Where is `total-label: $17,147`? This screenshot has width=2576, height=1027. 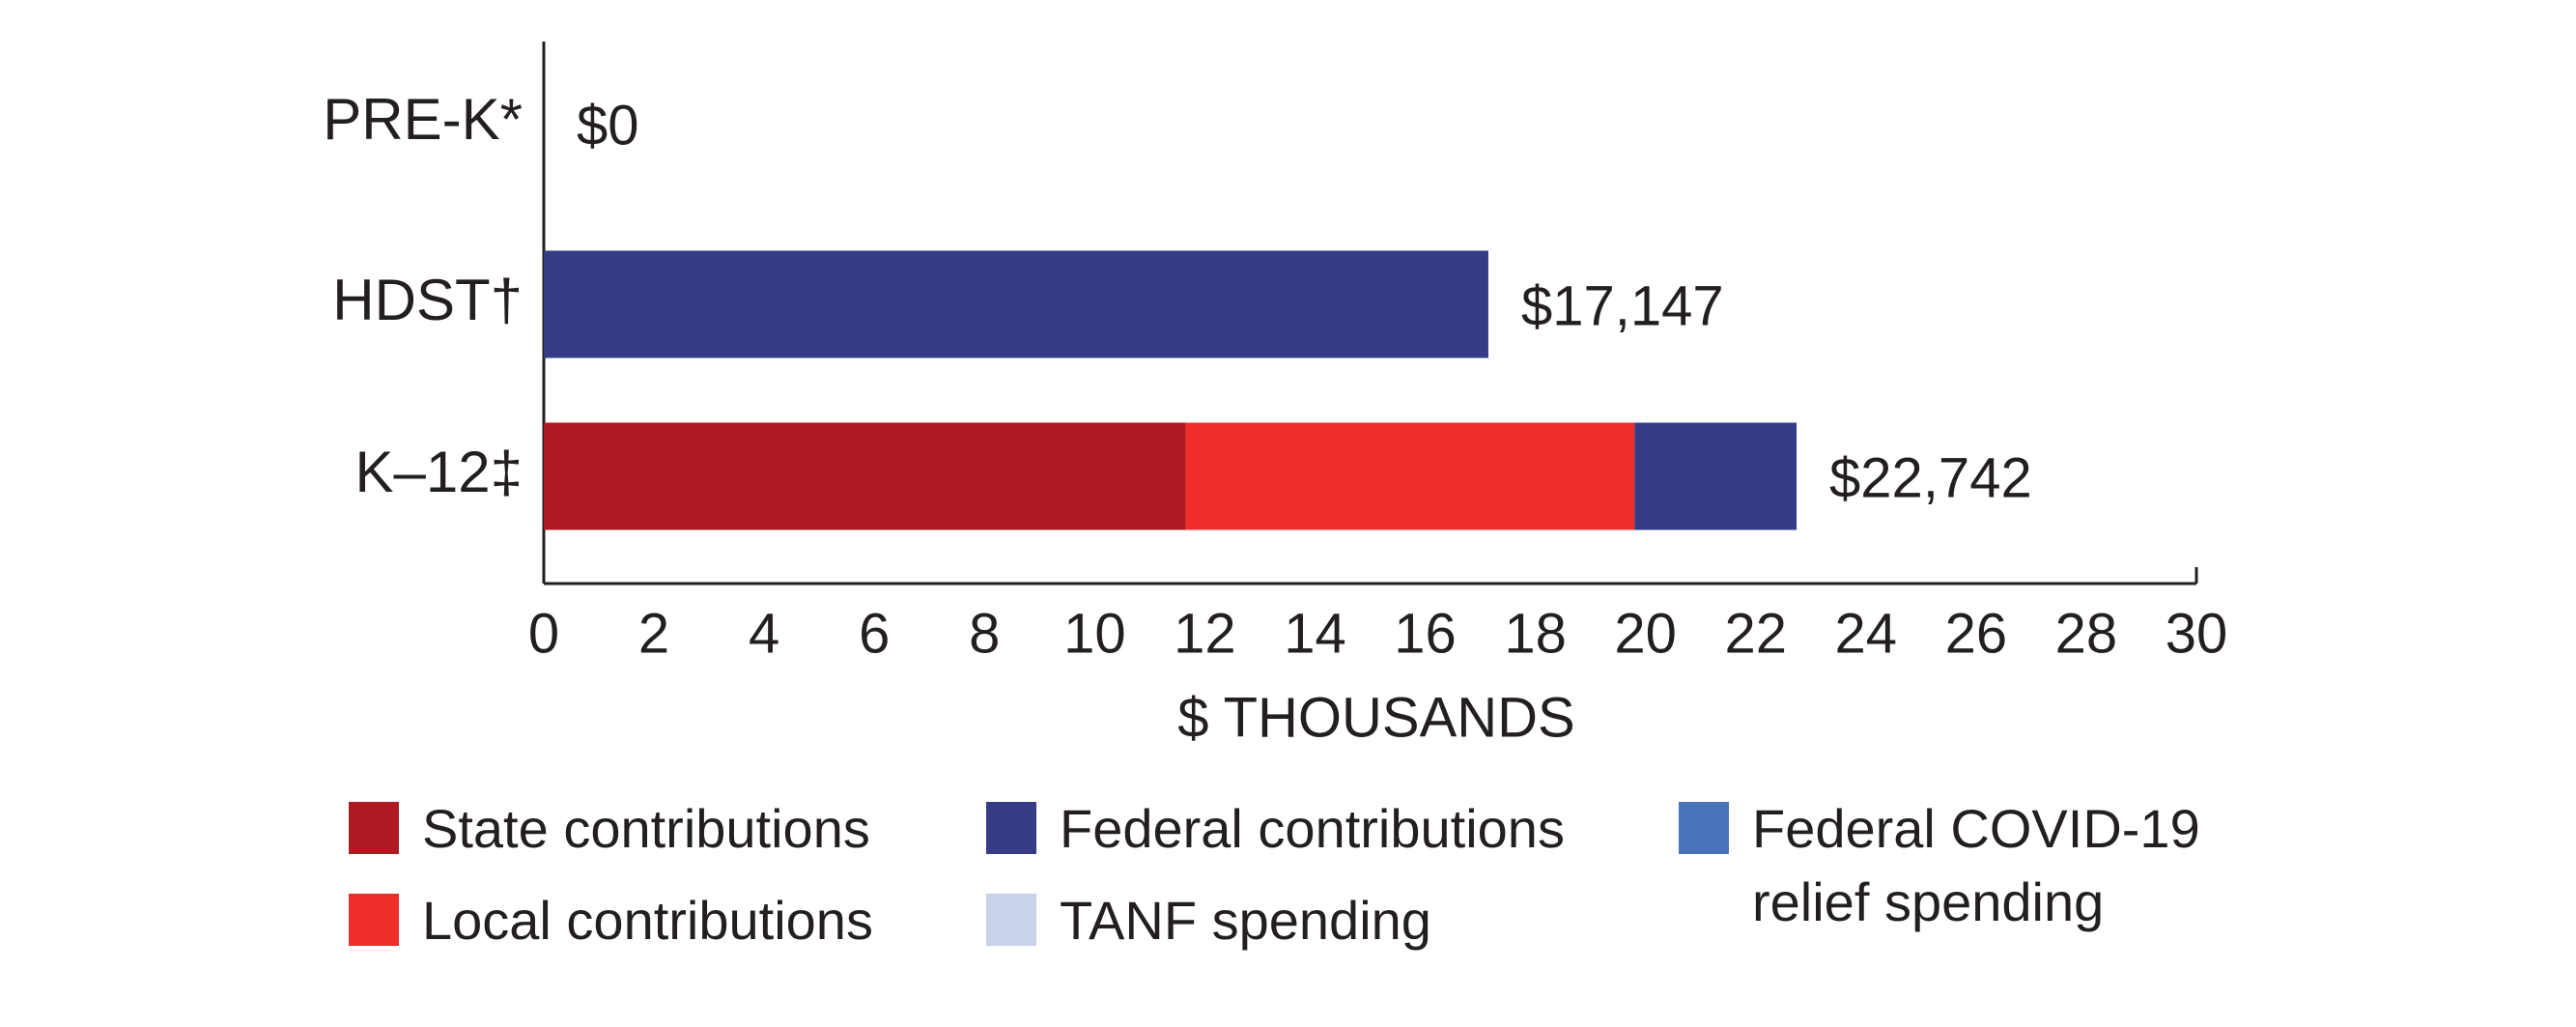
total-label: $17,147 is located at coordinates (1622, 305).